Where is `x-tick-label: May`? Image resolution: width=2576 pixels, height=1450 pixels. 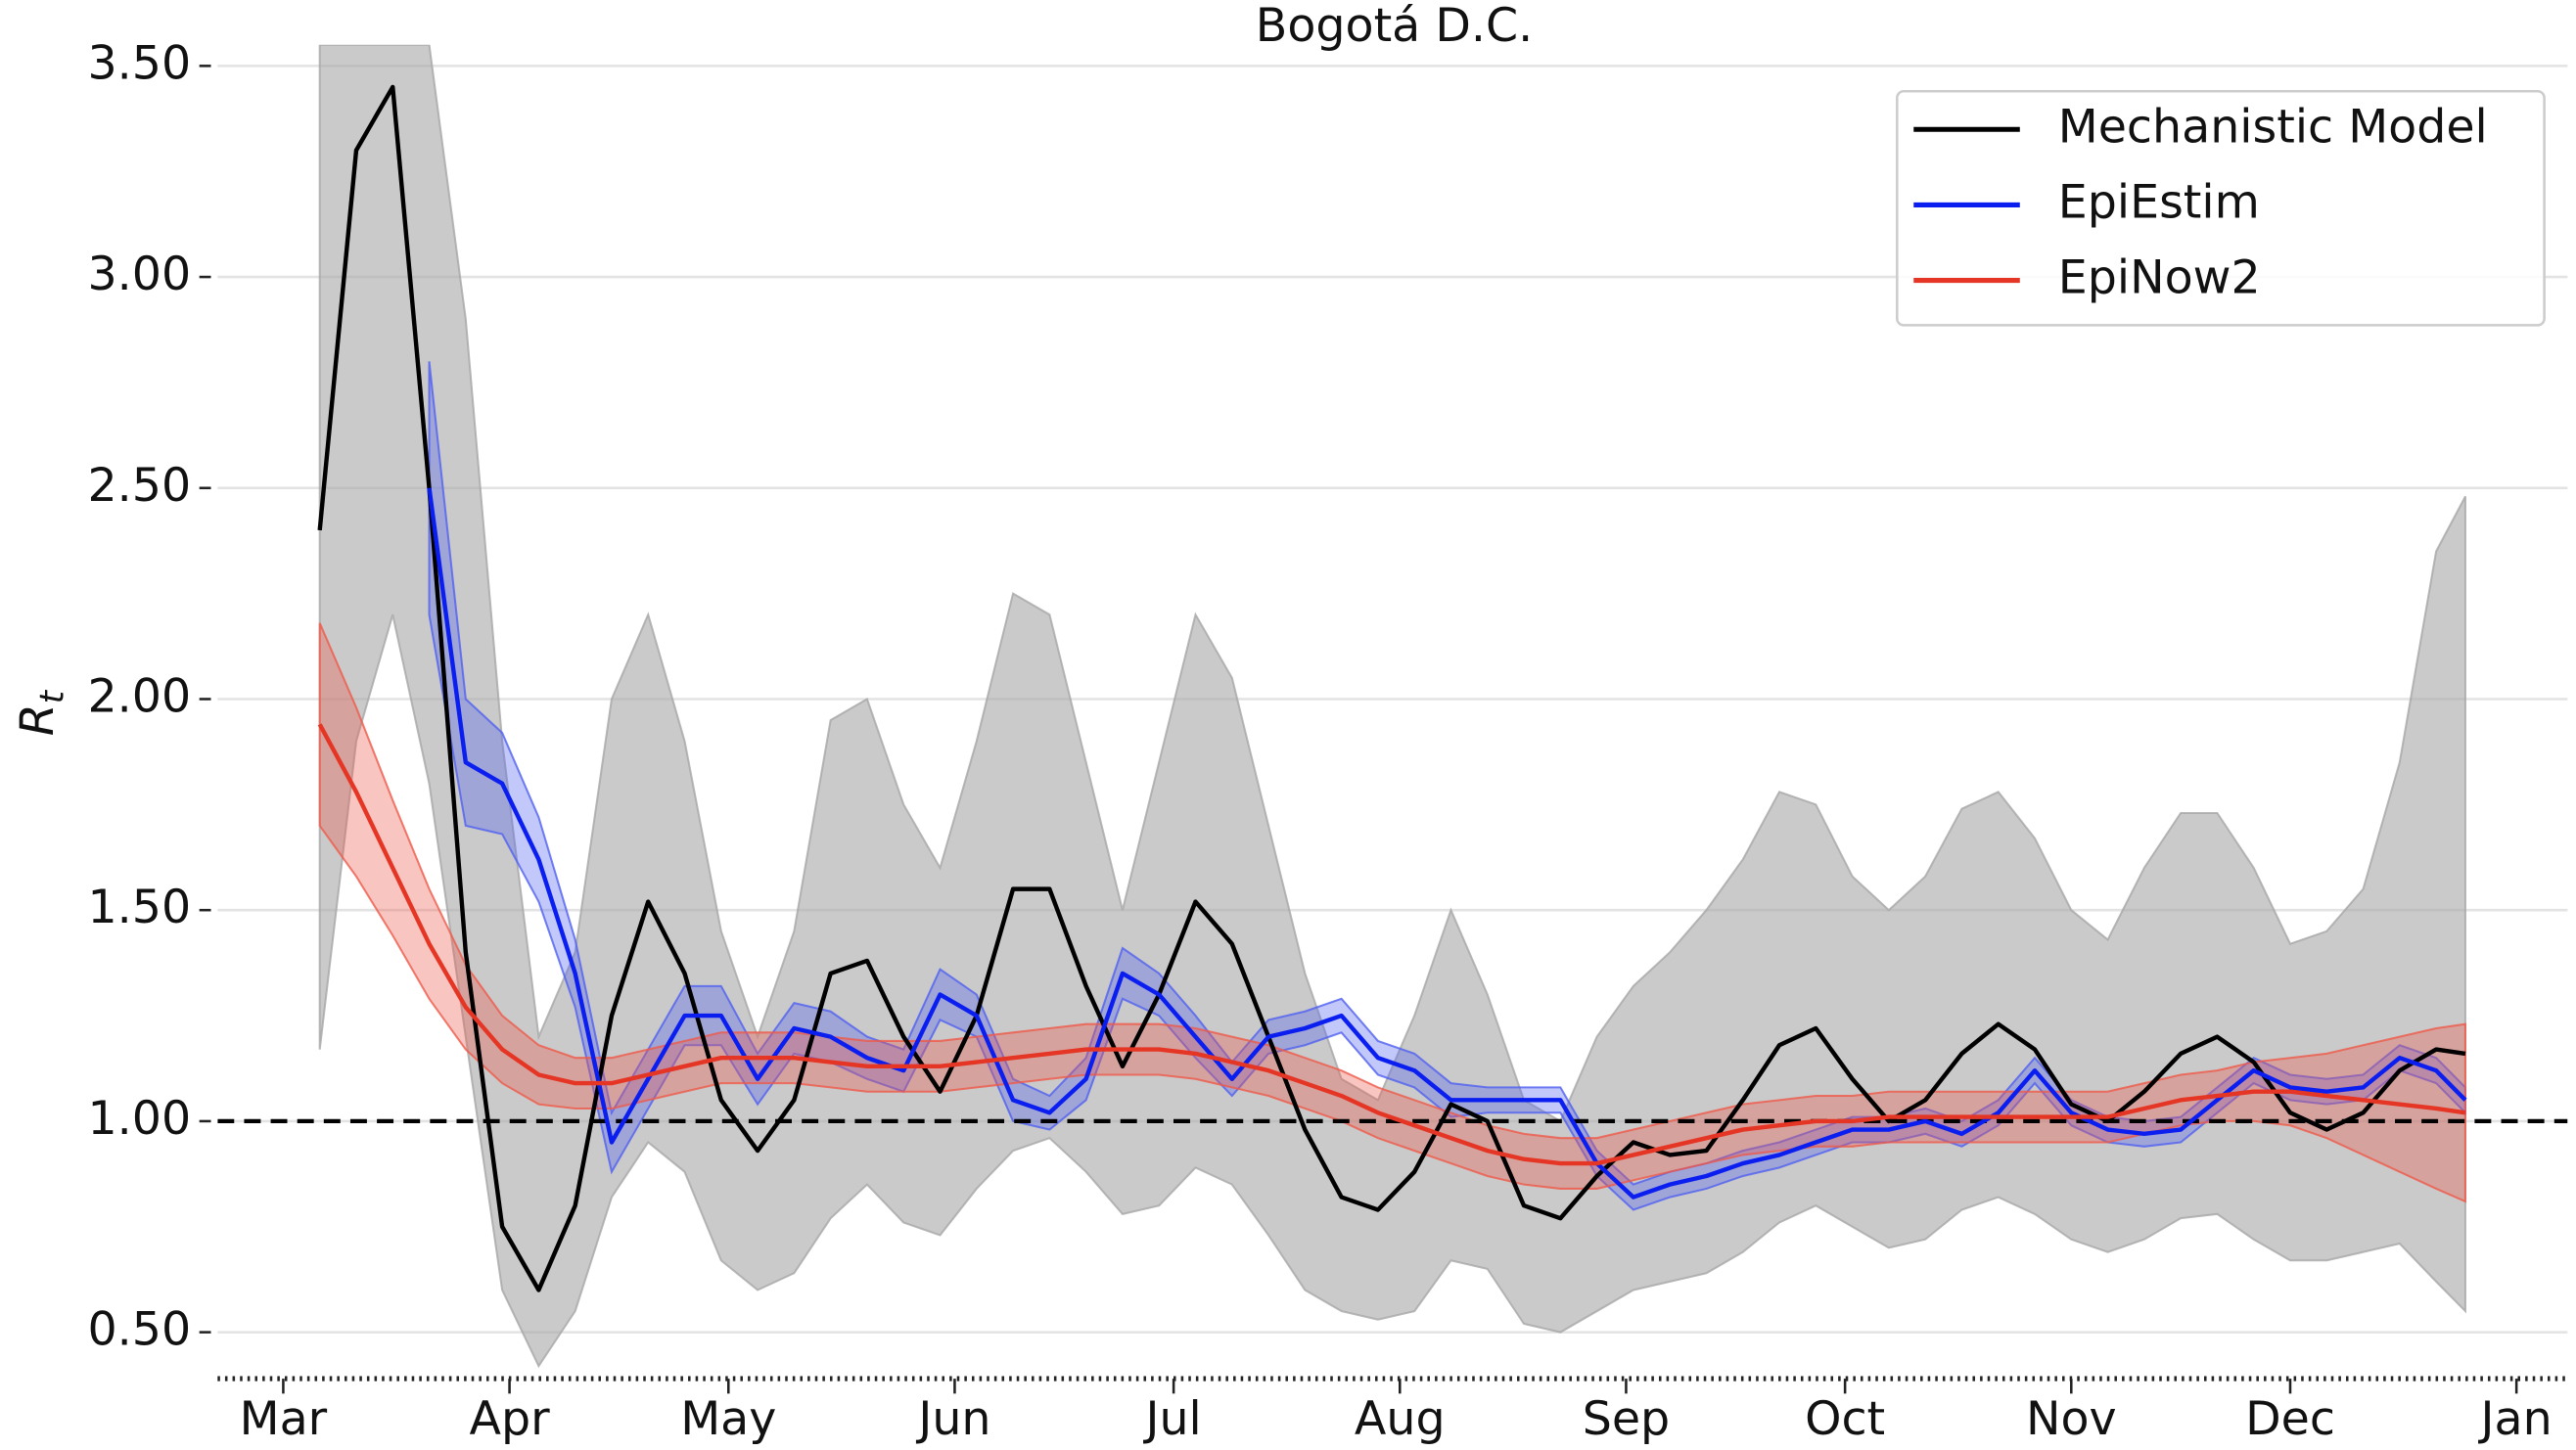 x-tick-label: May is located at coordinates (728, 1419).